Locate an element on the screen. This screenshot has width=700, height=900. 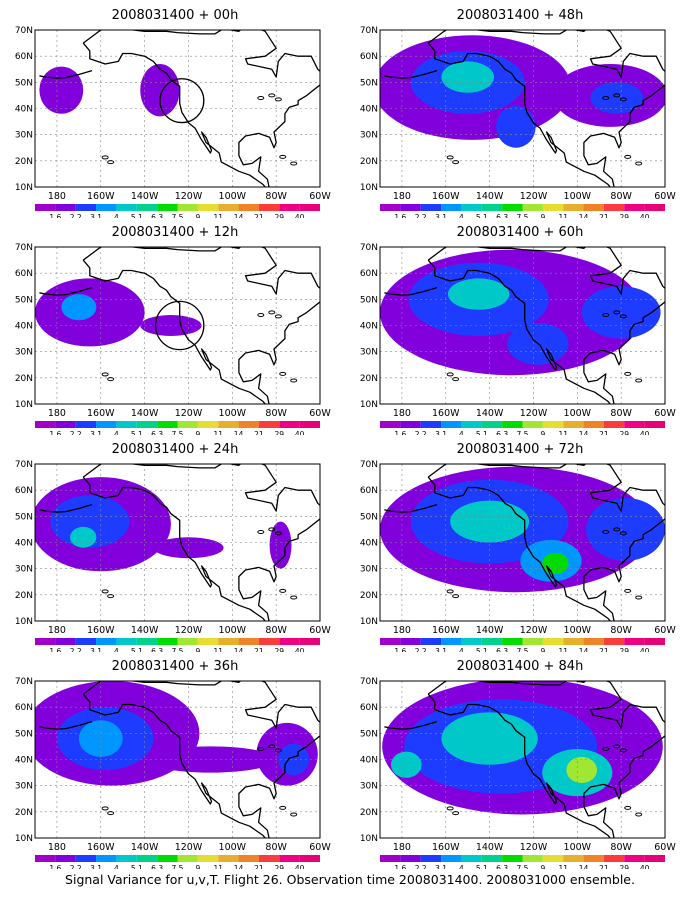
y-tick-label: 70N is located at coordinates (369, 248).